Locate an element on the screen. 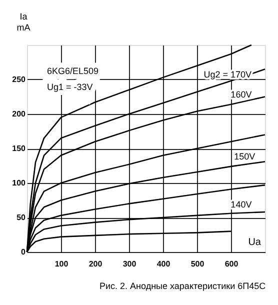  x-axis-title: Ua is located at coordinates (255, 242).